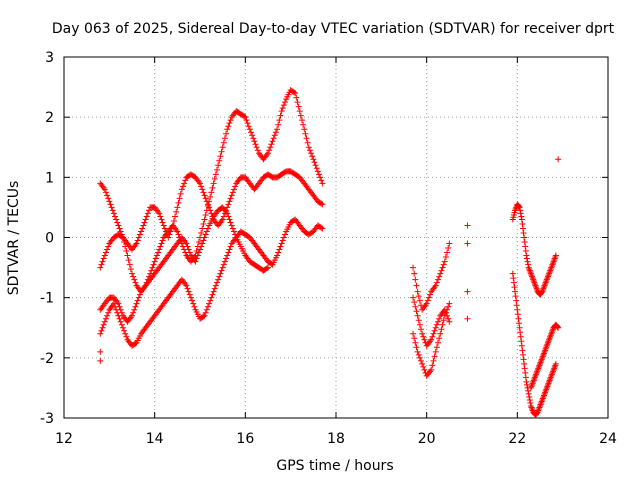  What do you see at coordinates (49, 239) in the screenshot?
I see `y-tick-label: 0` at bounding box center [49, 239].